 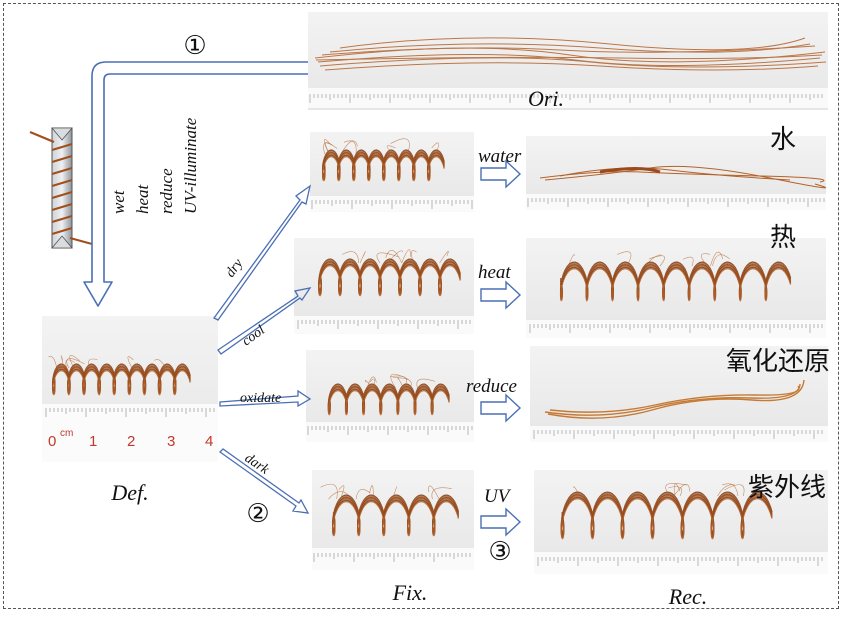 What do you see at coordinates (190, 165) in the screenshot?
I see `deform-condition-uv: UV-illuminate` at bounding box center [190, 165].